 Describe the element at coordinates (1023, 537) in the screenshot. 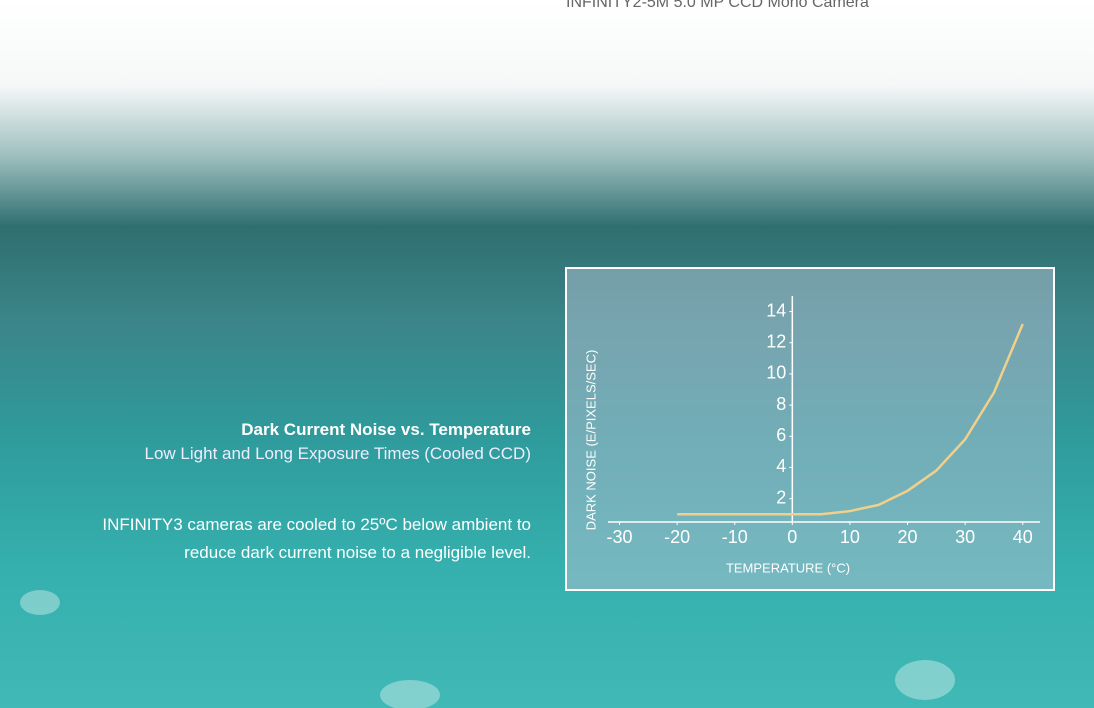

I see `x-tick-label: 40` at that location.